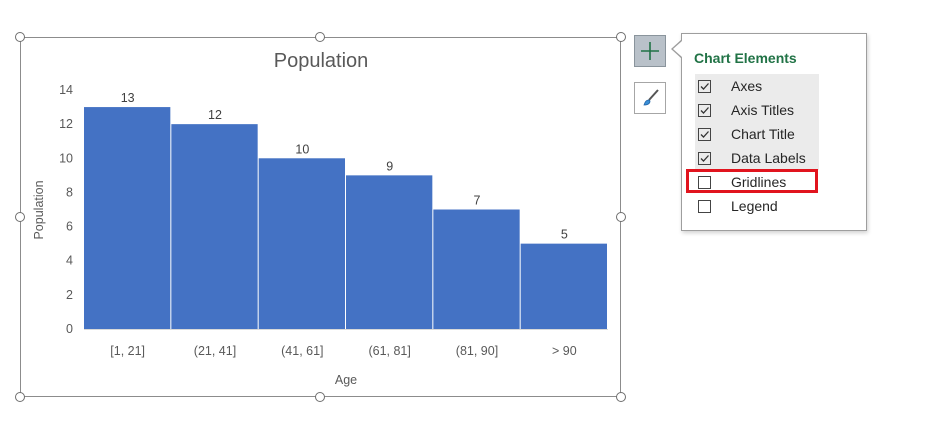 The image size is (952, 421). I want to click on x-axis-title: Age, so click(346, 380).